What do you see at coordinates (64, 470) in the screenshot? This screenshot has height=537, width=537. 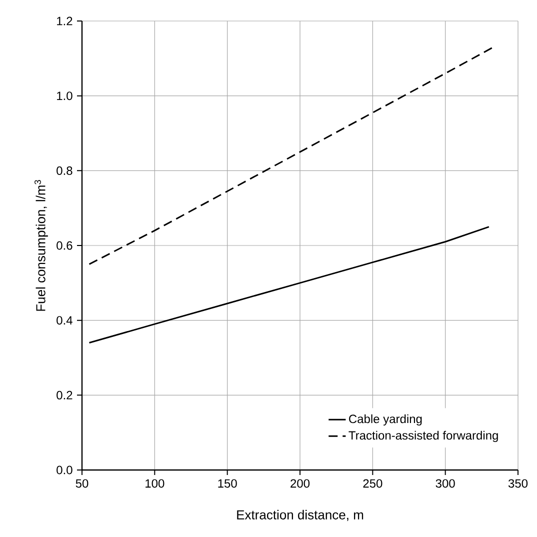 I see `y-tick-label: 0.0` at bounding box center [64, 470].